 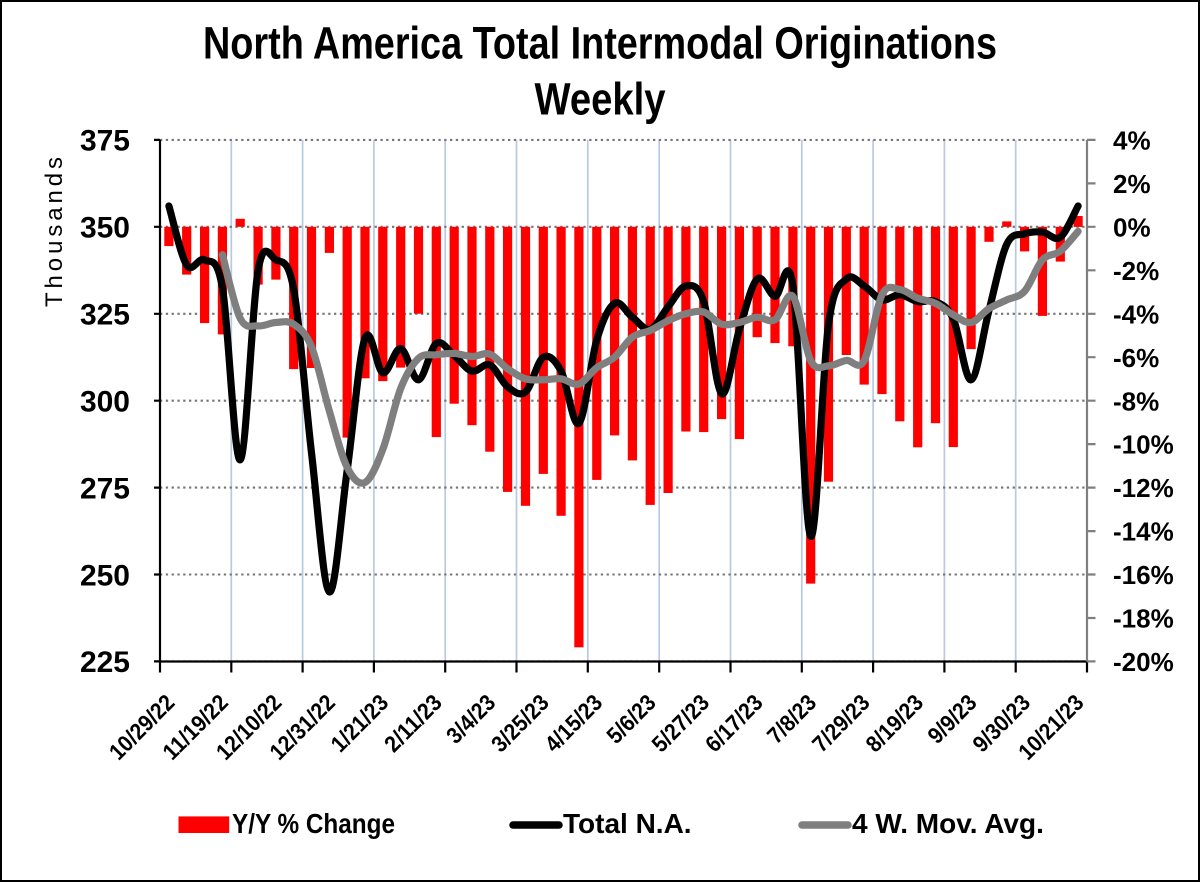 I want to click on svg-text: -18%, so click(x=1143, y=619).